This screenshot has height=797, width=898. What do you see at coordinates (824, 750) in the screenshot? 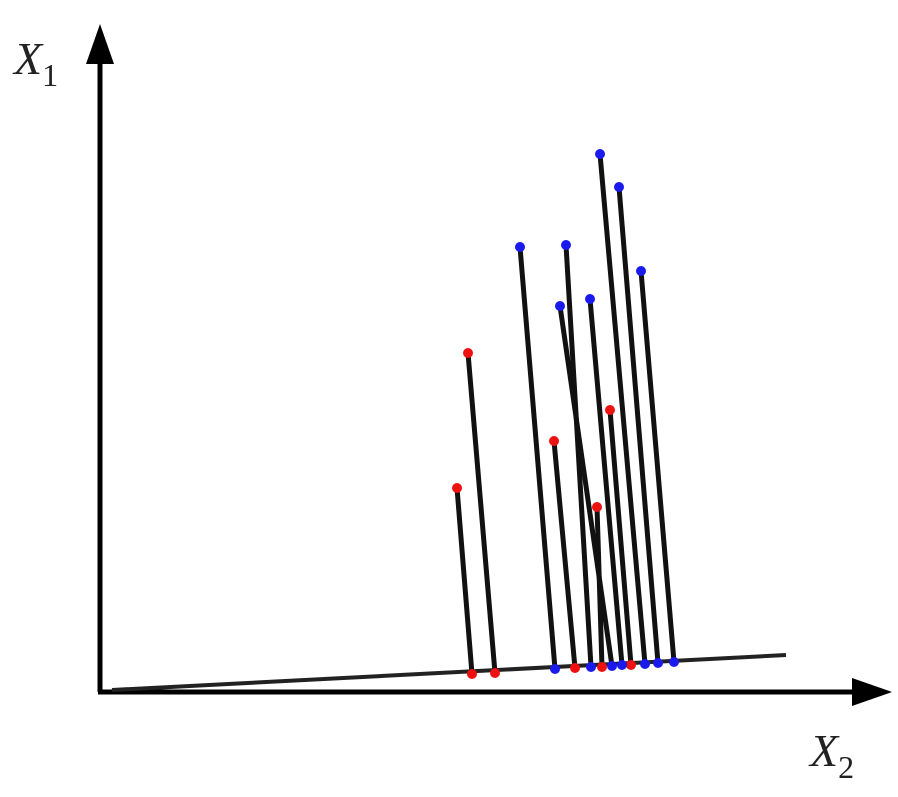
I see `x-axis-label-main: X` at bounding box center [824, 750].